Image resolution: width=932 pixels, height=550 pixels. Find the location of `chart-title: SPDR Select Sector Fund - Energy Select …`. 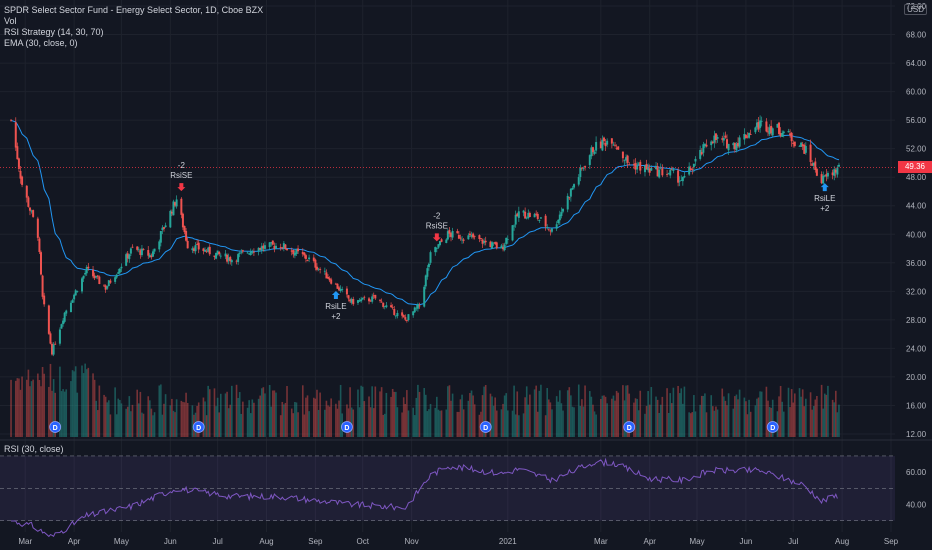

chart-title: SPDR Select Sector Fund - Energy Select … is located at coordinates (134, 10).